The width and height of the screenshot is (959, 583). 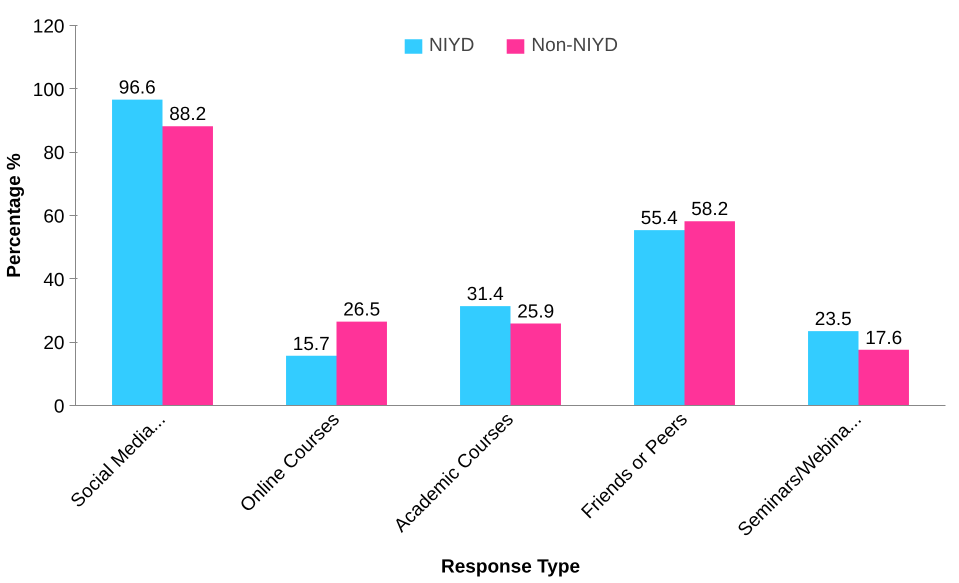 I want to click on data-label: 88.2, so click(x=187, y=115).